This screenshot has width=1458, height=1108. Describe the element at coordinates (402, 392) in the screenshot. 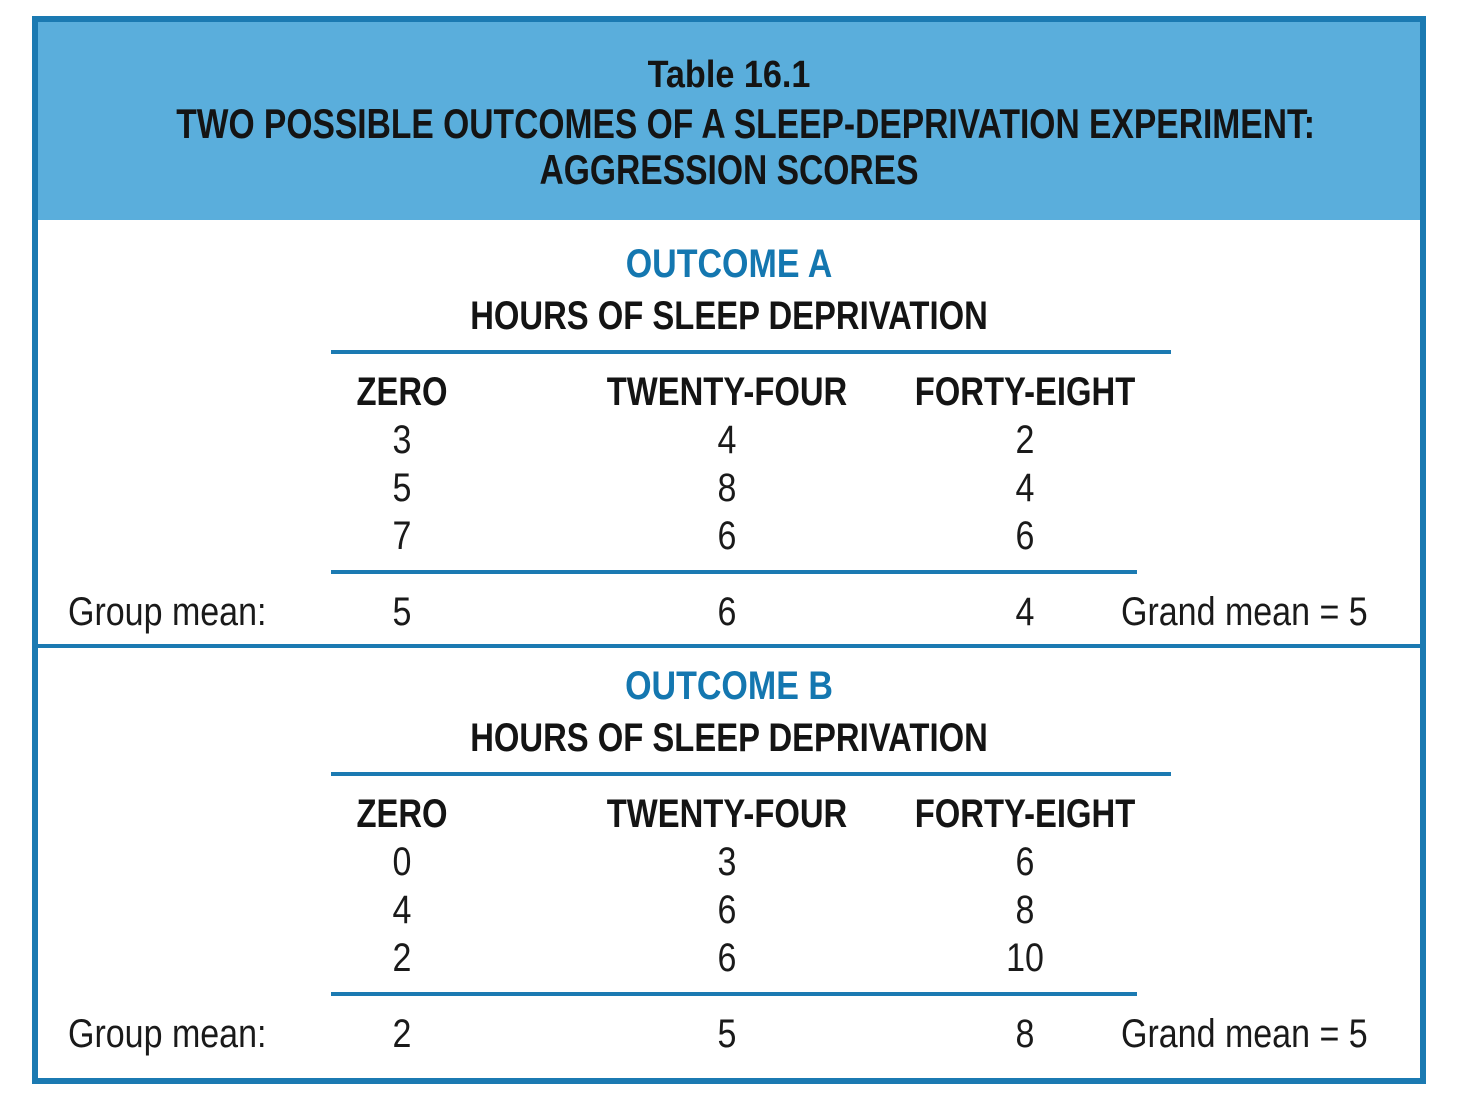

I see `outcome-a-col-zero: ZERO` at that location.